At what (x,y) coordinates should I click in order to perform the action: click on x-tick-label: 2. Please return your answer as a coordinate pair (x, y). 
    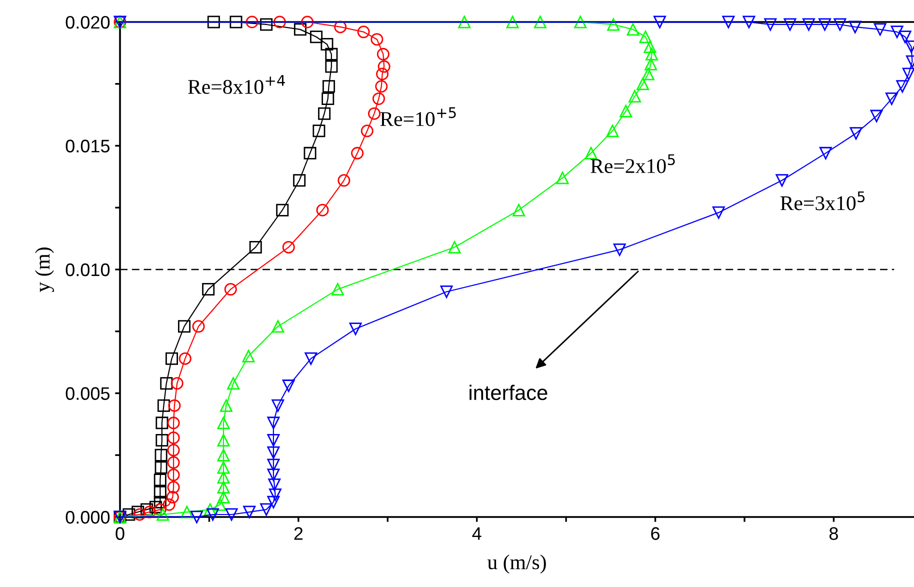
    Looking at the image, I should click on (298, 533).